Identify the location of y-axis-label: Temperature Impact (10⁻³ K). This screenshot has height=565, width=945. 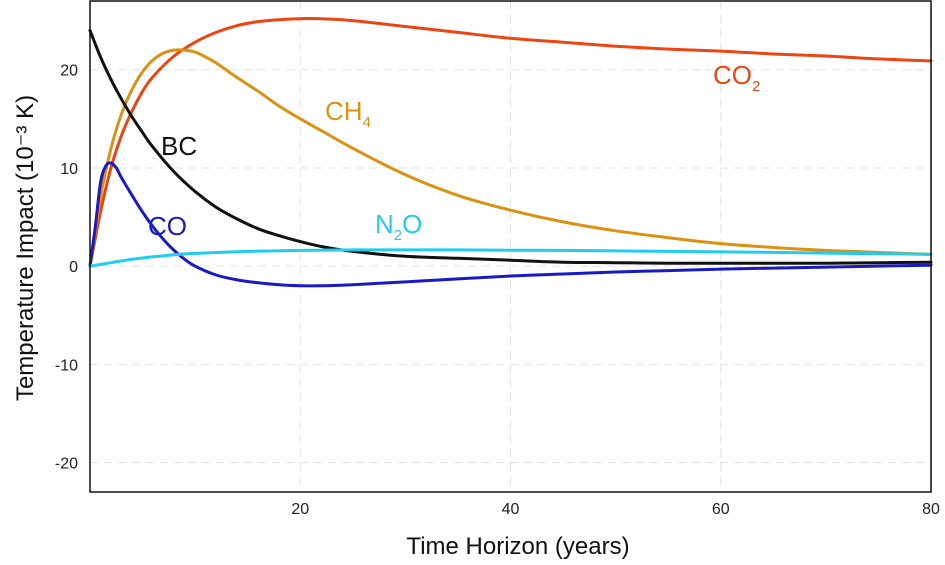
(25, 248).